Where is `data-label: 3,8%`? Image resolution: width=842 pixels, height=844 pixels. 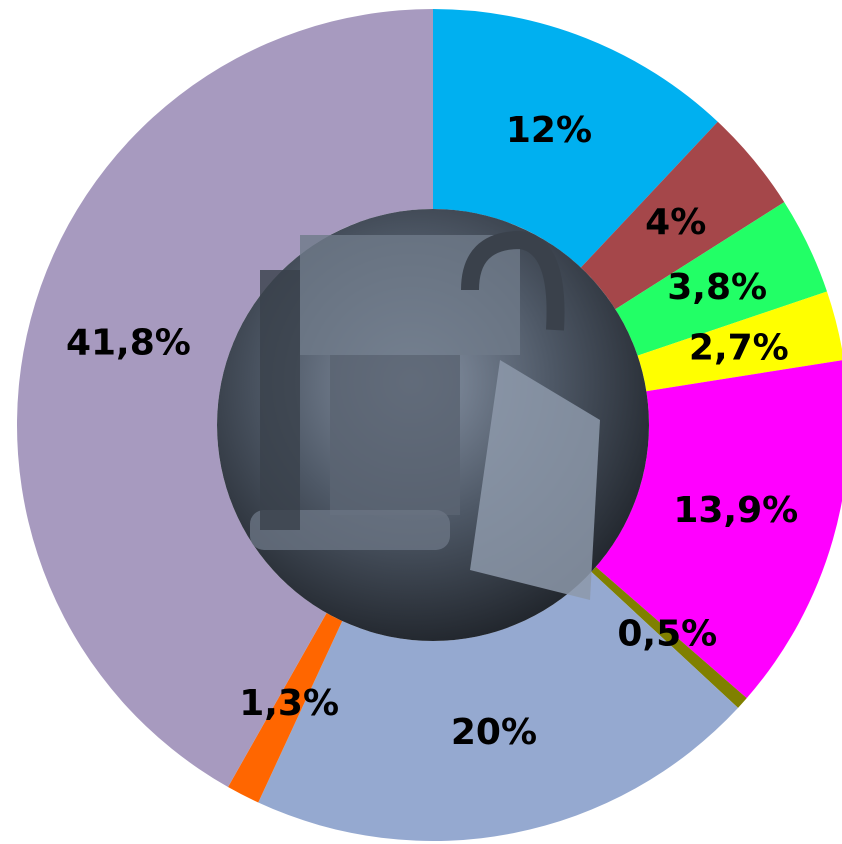
data-label: 3,8% is located at coordinates (717, 287).